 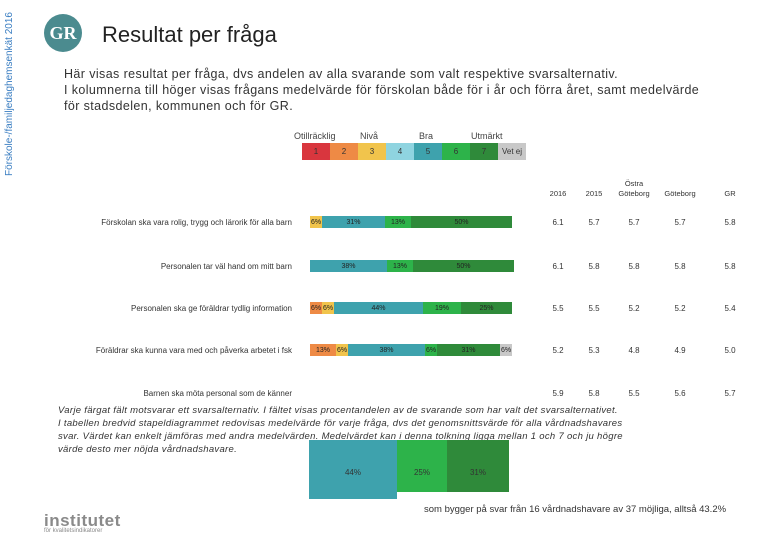 What do you see at coordinates (9, 94) in the screenshot?
I see `survey-side-label: Förskole-/familjedaghemsenkät 2016` at bounding box center [9, 94].